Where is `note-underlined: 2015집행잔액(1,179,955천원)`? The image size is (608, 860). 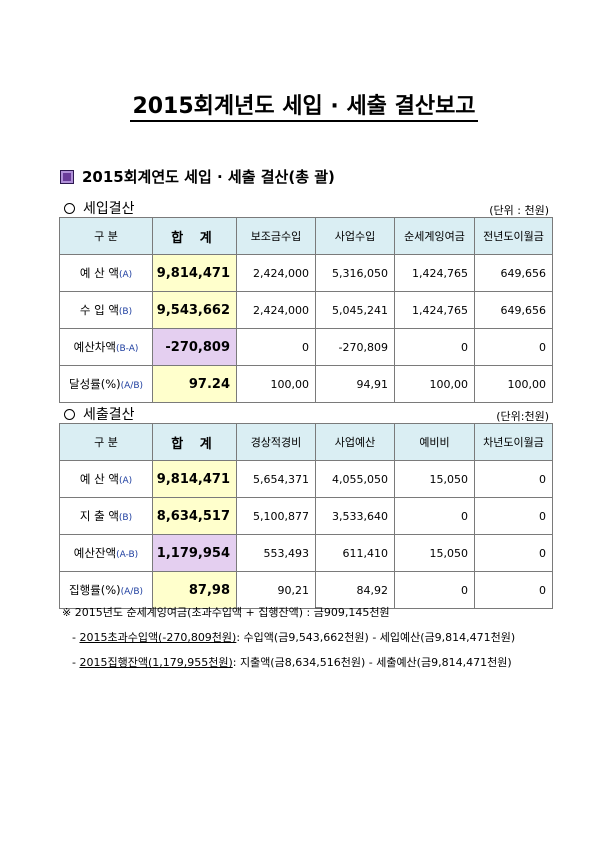 note-underlined: 2015집행잔액(1,179,955천원) is located at coordinates (156, 662).